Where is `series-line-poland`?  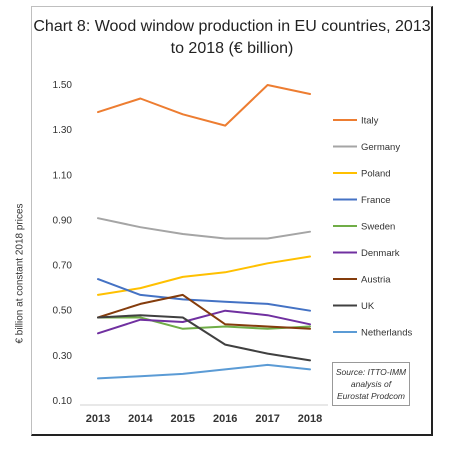
series-line-poland is located at coordinates (204, 275).